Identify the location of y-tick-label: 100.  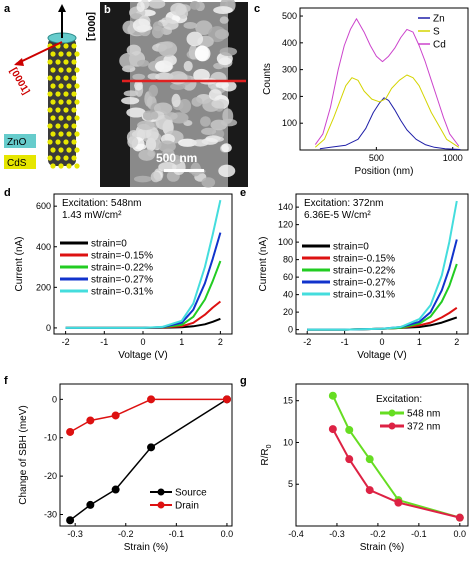
(289, 123).